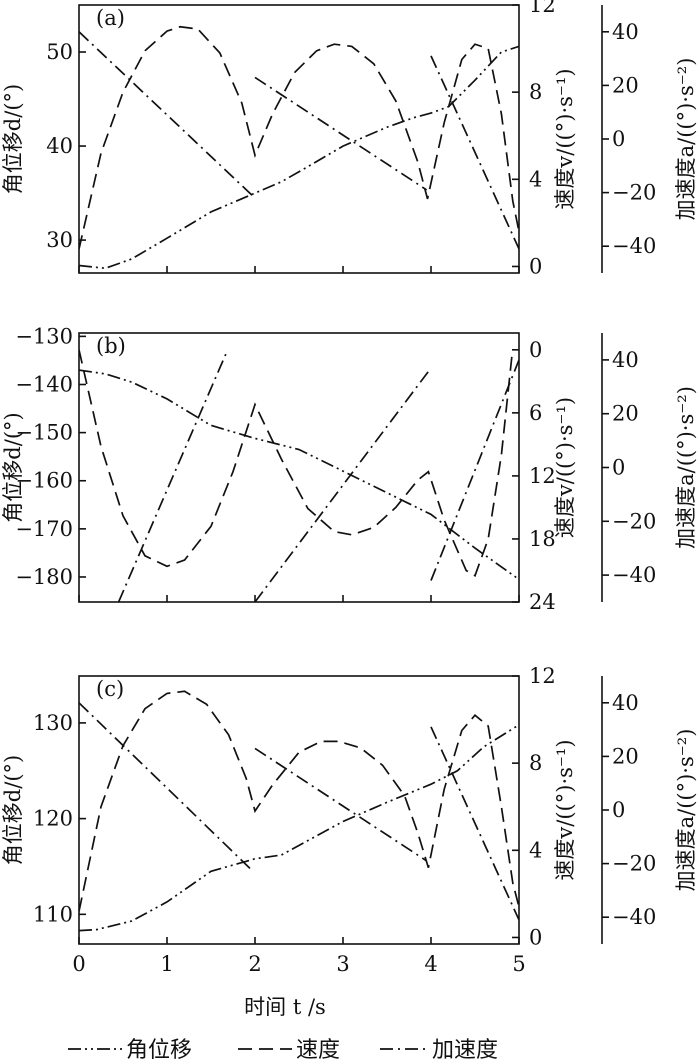 This screenshot has height=1062, width=700. I want to click on x-tick-label: 4, so click(430, 964).